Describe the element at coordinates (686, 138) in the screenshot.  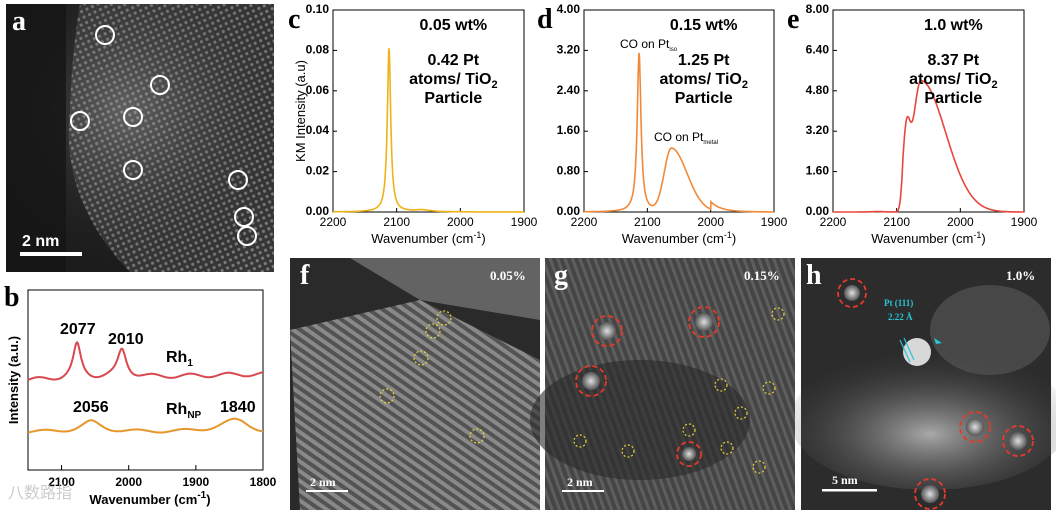
I see `annotation-co-pt-metal: CO on Ptmetal` at that location.